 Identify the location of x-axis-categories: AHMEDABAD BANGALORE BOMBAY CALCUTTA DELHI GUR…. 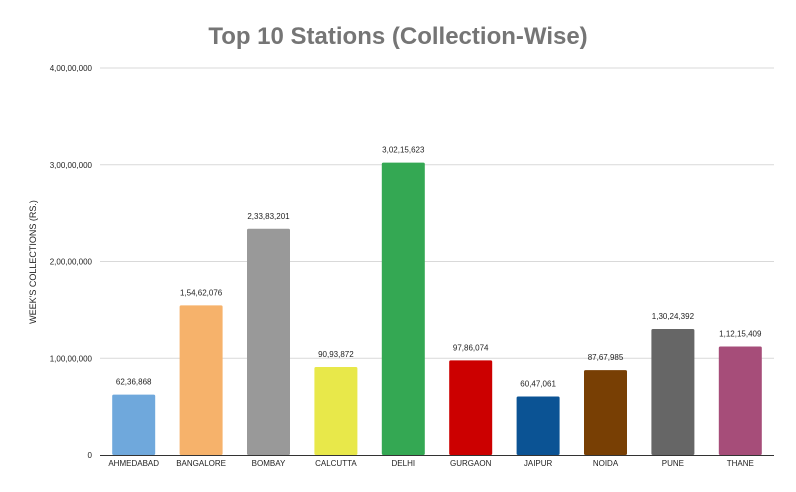
(431, 463).